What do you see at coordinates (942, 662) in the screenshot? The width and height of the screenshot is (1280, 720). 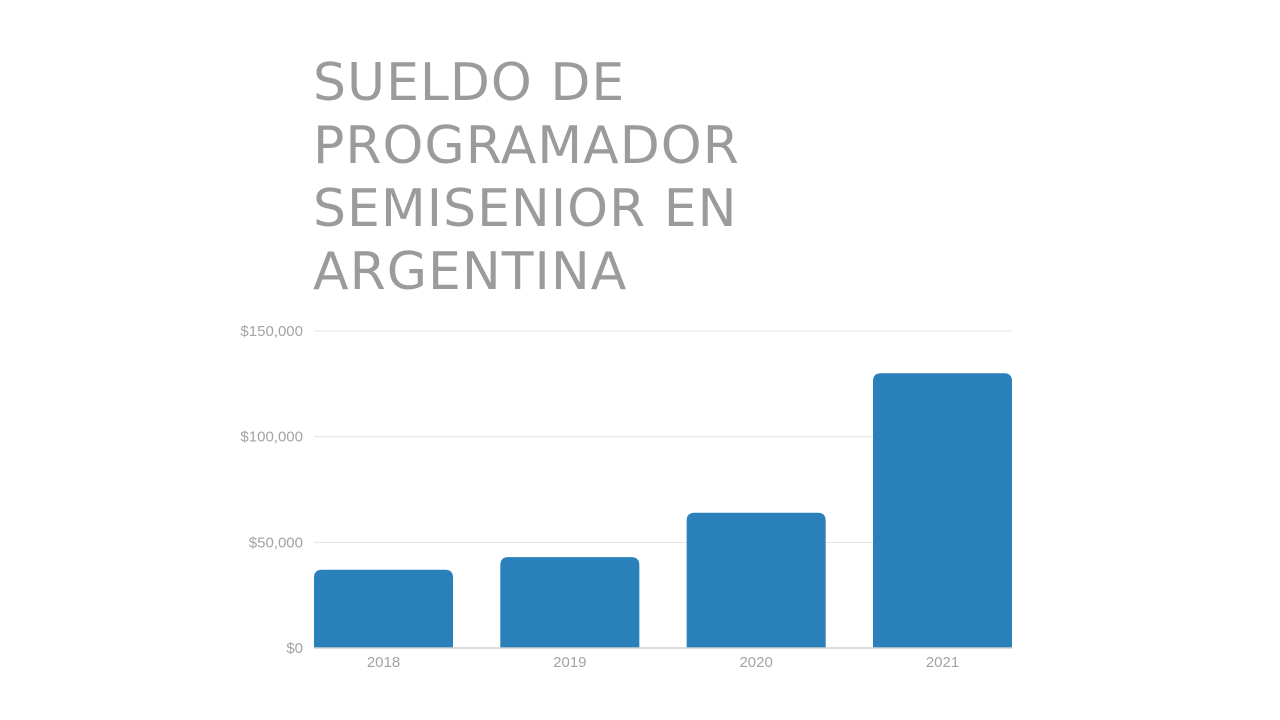 I see `x-tick-label: 2021` at bounding box center [942, 662].